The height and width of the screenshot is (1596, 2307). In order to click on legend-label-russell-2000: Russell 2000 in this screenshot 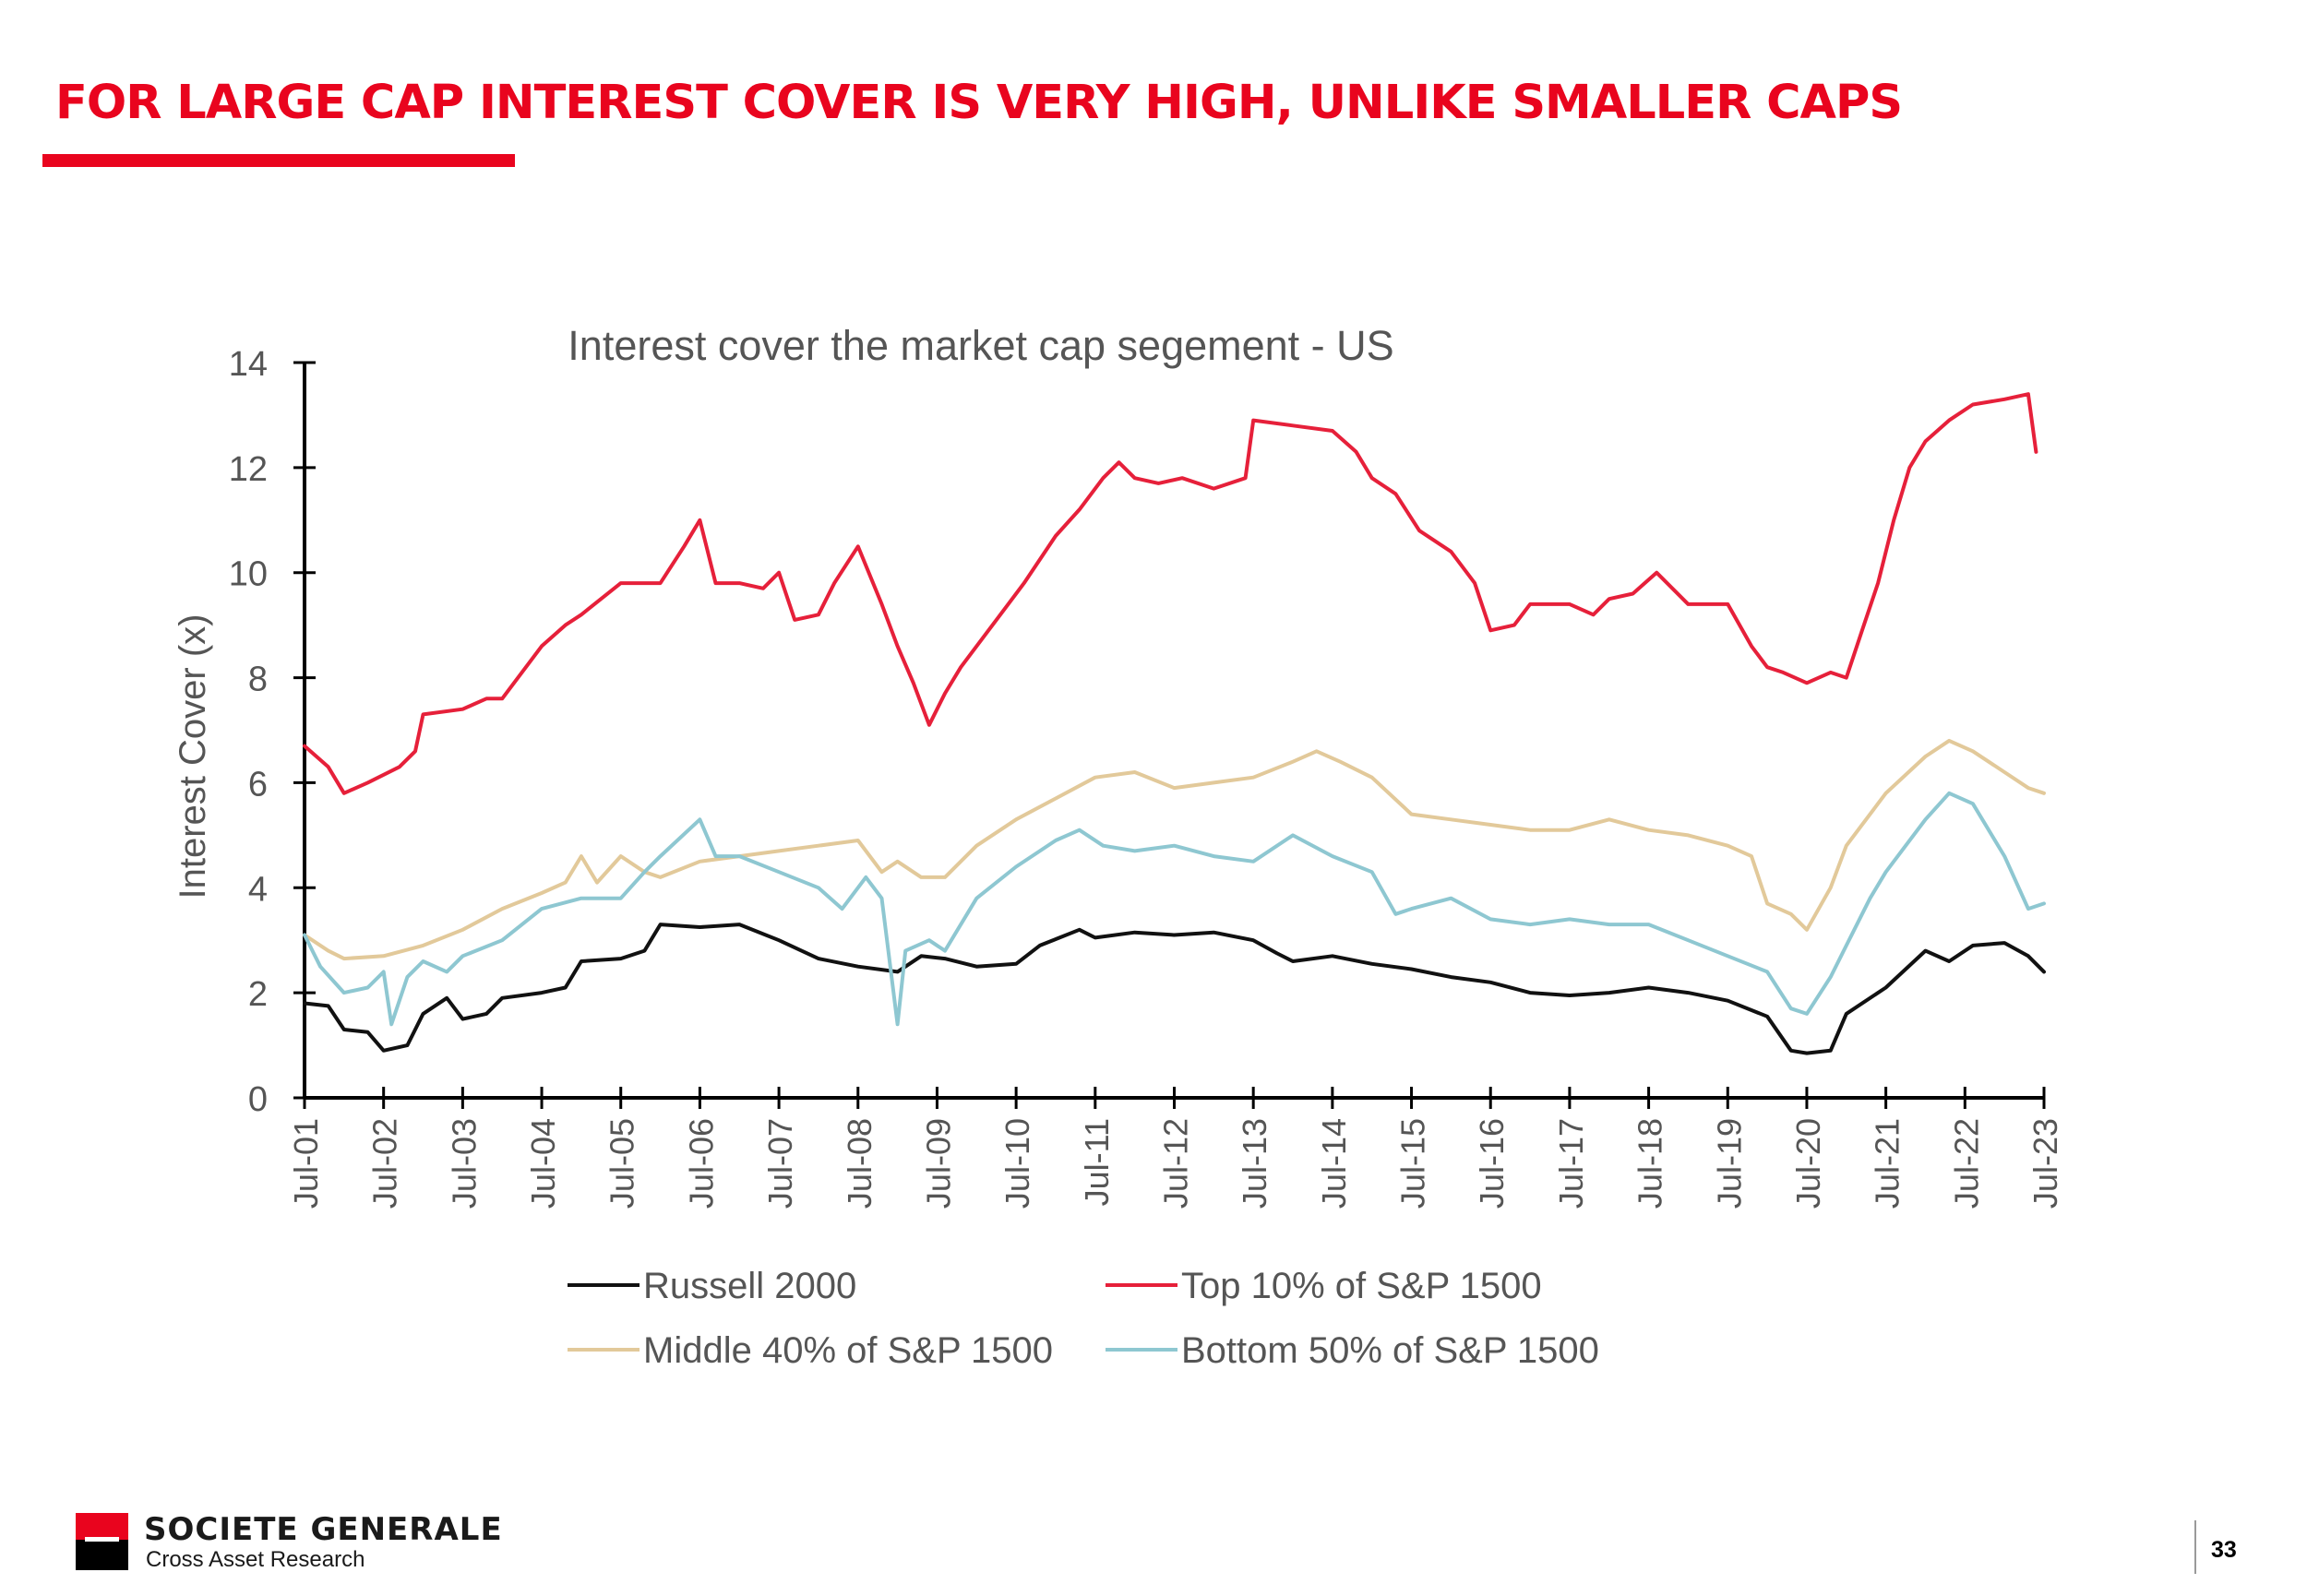, I will do `click(749, 1286)`.